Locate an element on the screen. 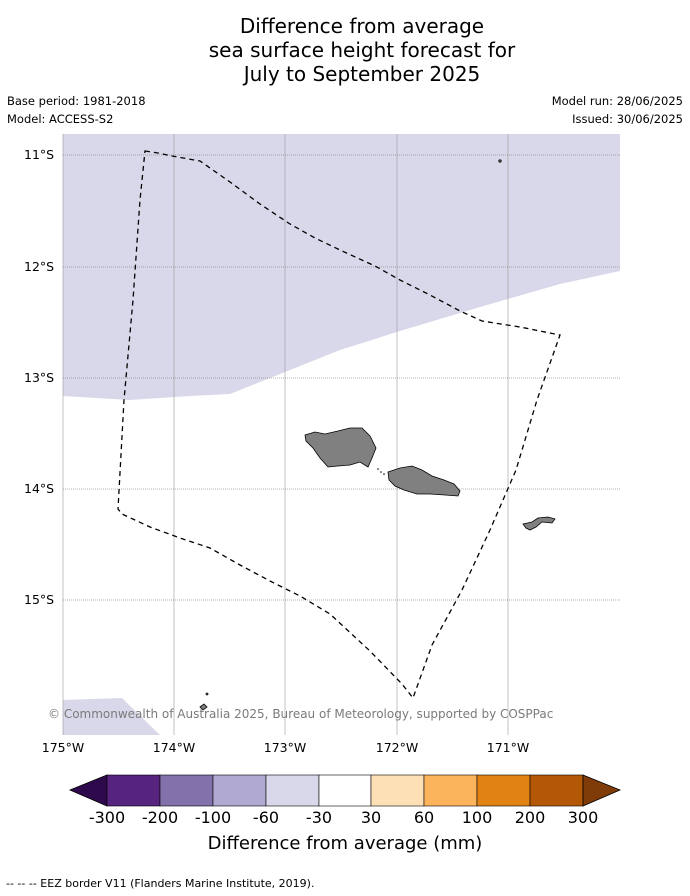  colorbar is located at coordinates (345, 790).